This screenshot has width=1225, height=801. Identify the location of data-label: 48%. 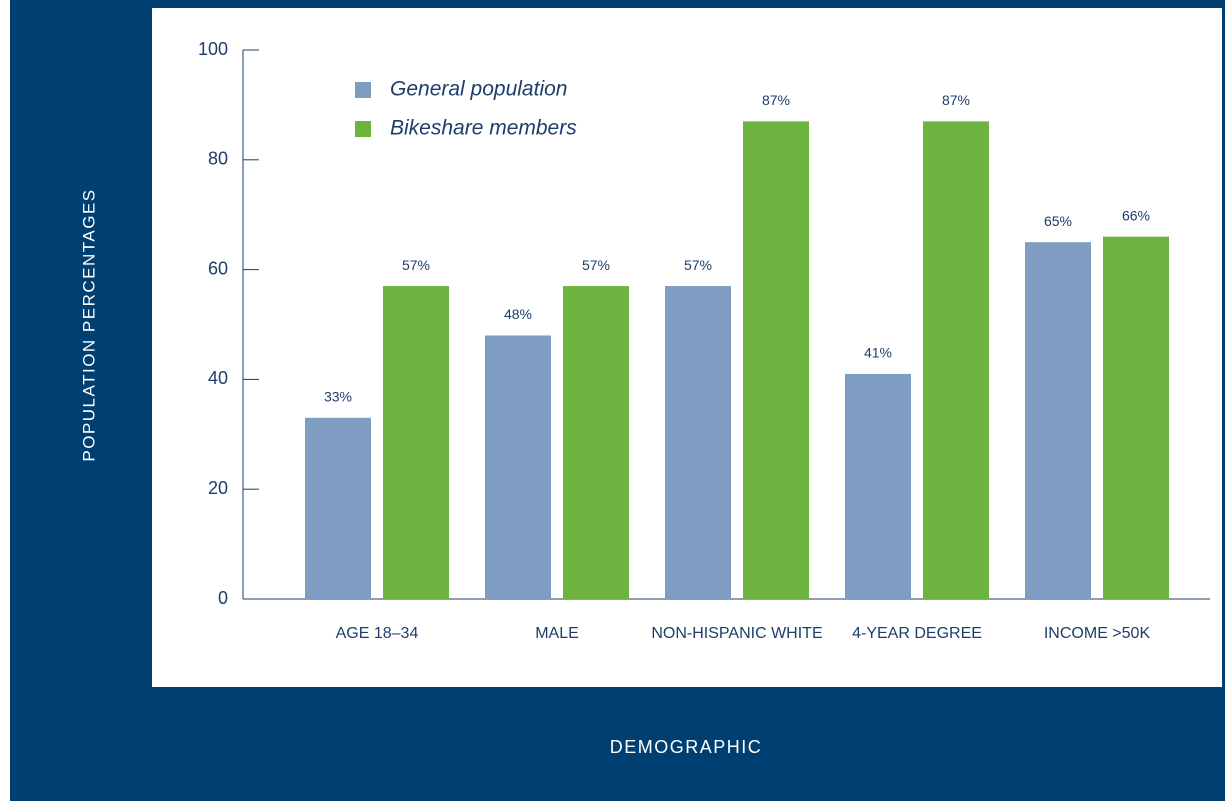
(518, 314).